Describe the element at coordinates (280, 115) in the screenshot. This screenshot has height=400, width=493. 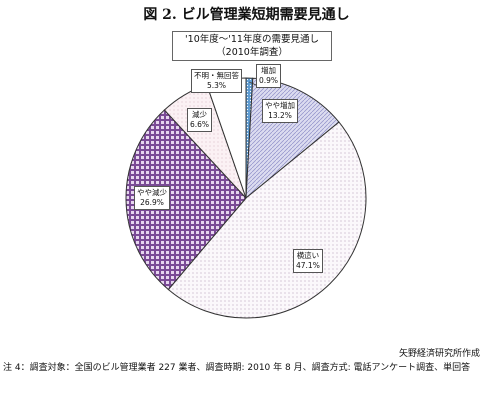
I see `slice-label-value: 13.2%` at that location.